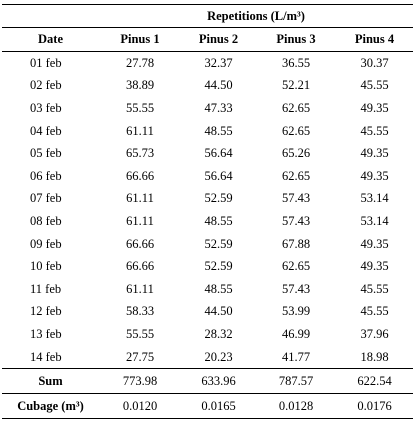 Image resolution: width=417 pixels, height=423 pixels. Describe the element at coordinates (46, 288) in the screenshot. I see `date-cell: 11 feb` at that location.